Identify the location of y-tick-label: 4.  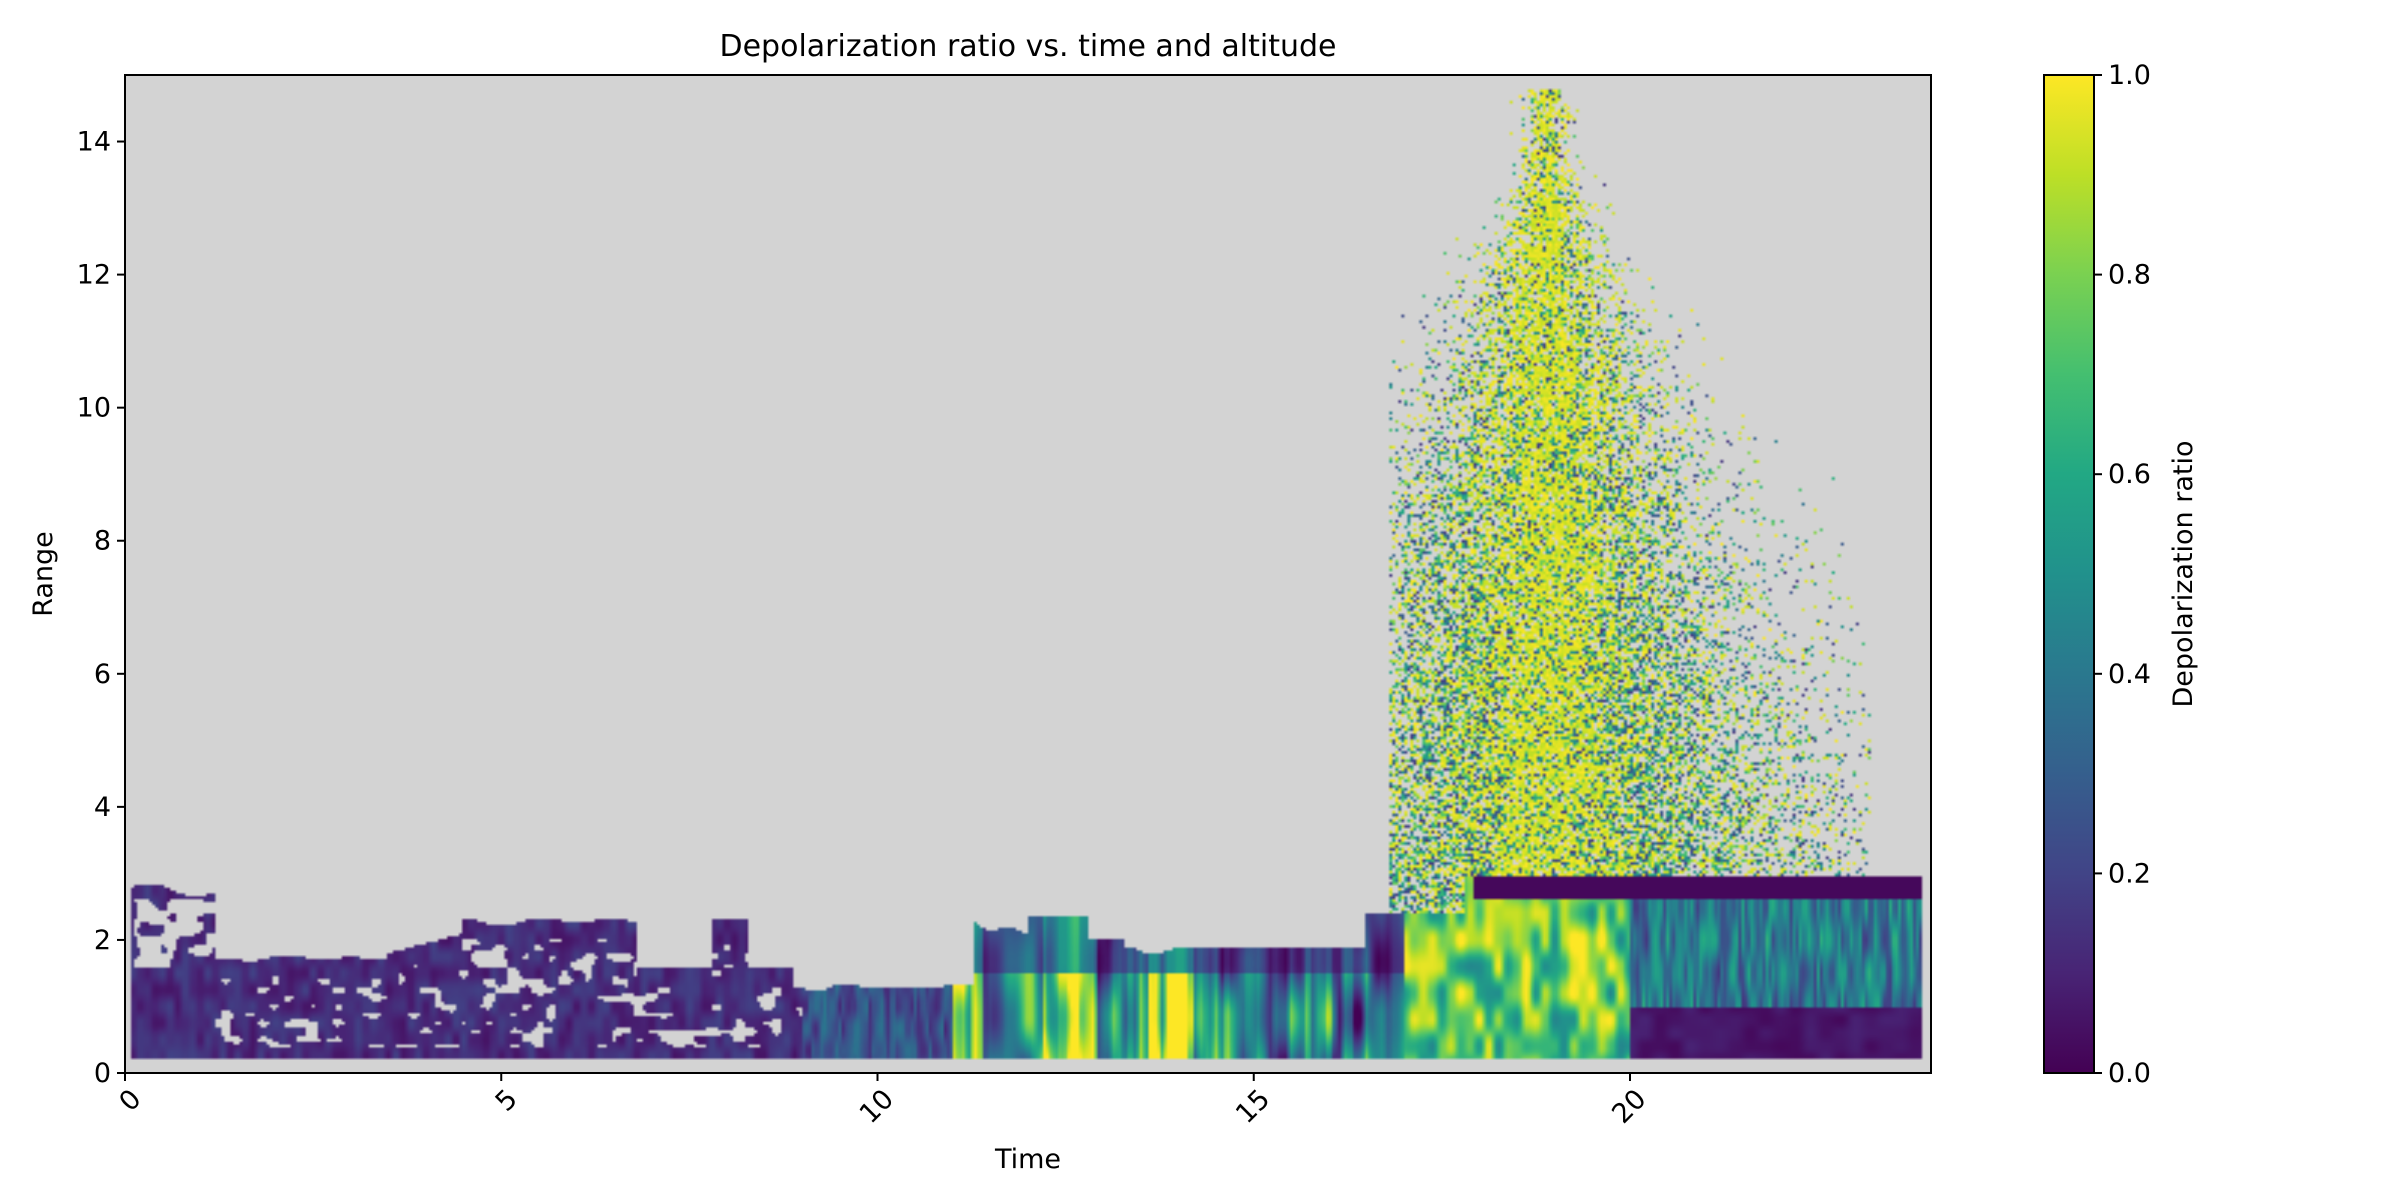
(102, 807).